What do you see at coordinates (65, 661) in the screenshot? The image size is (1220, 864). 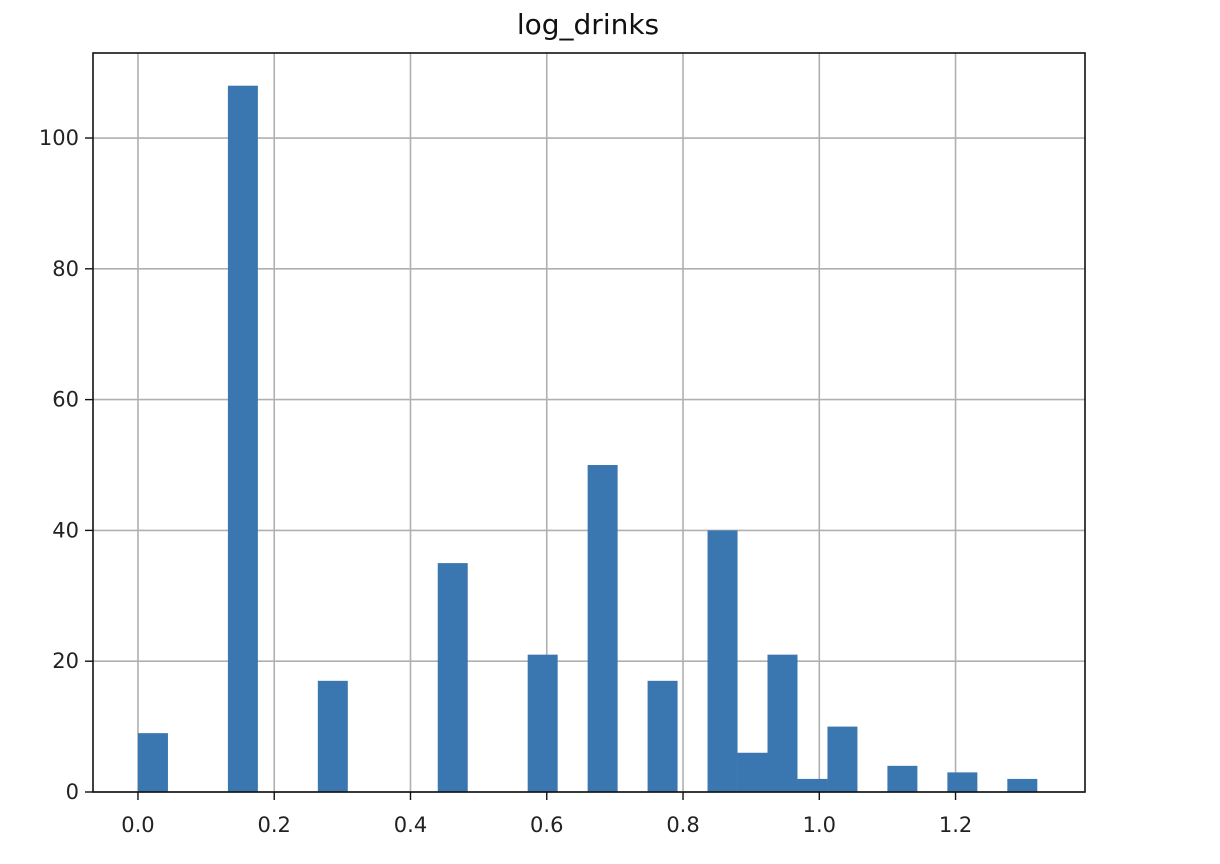 I see `y-tick-label: 20` at bounding box center [65, 661].